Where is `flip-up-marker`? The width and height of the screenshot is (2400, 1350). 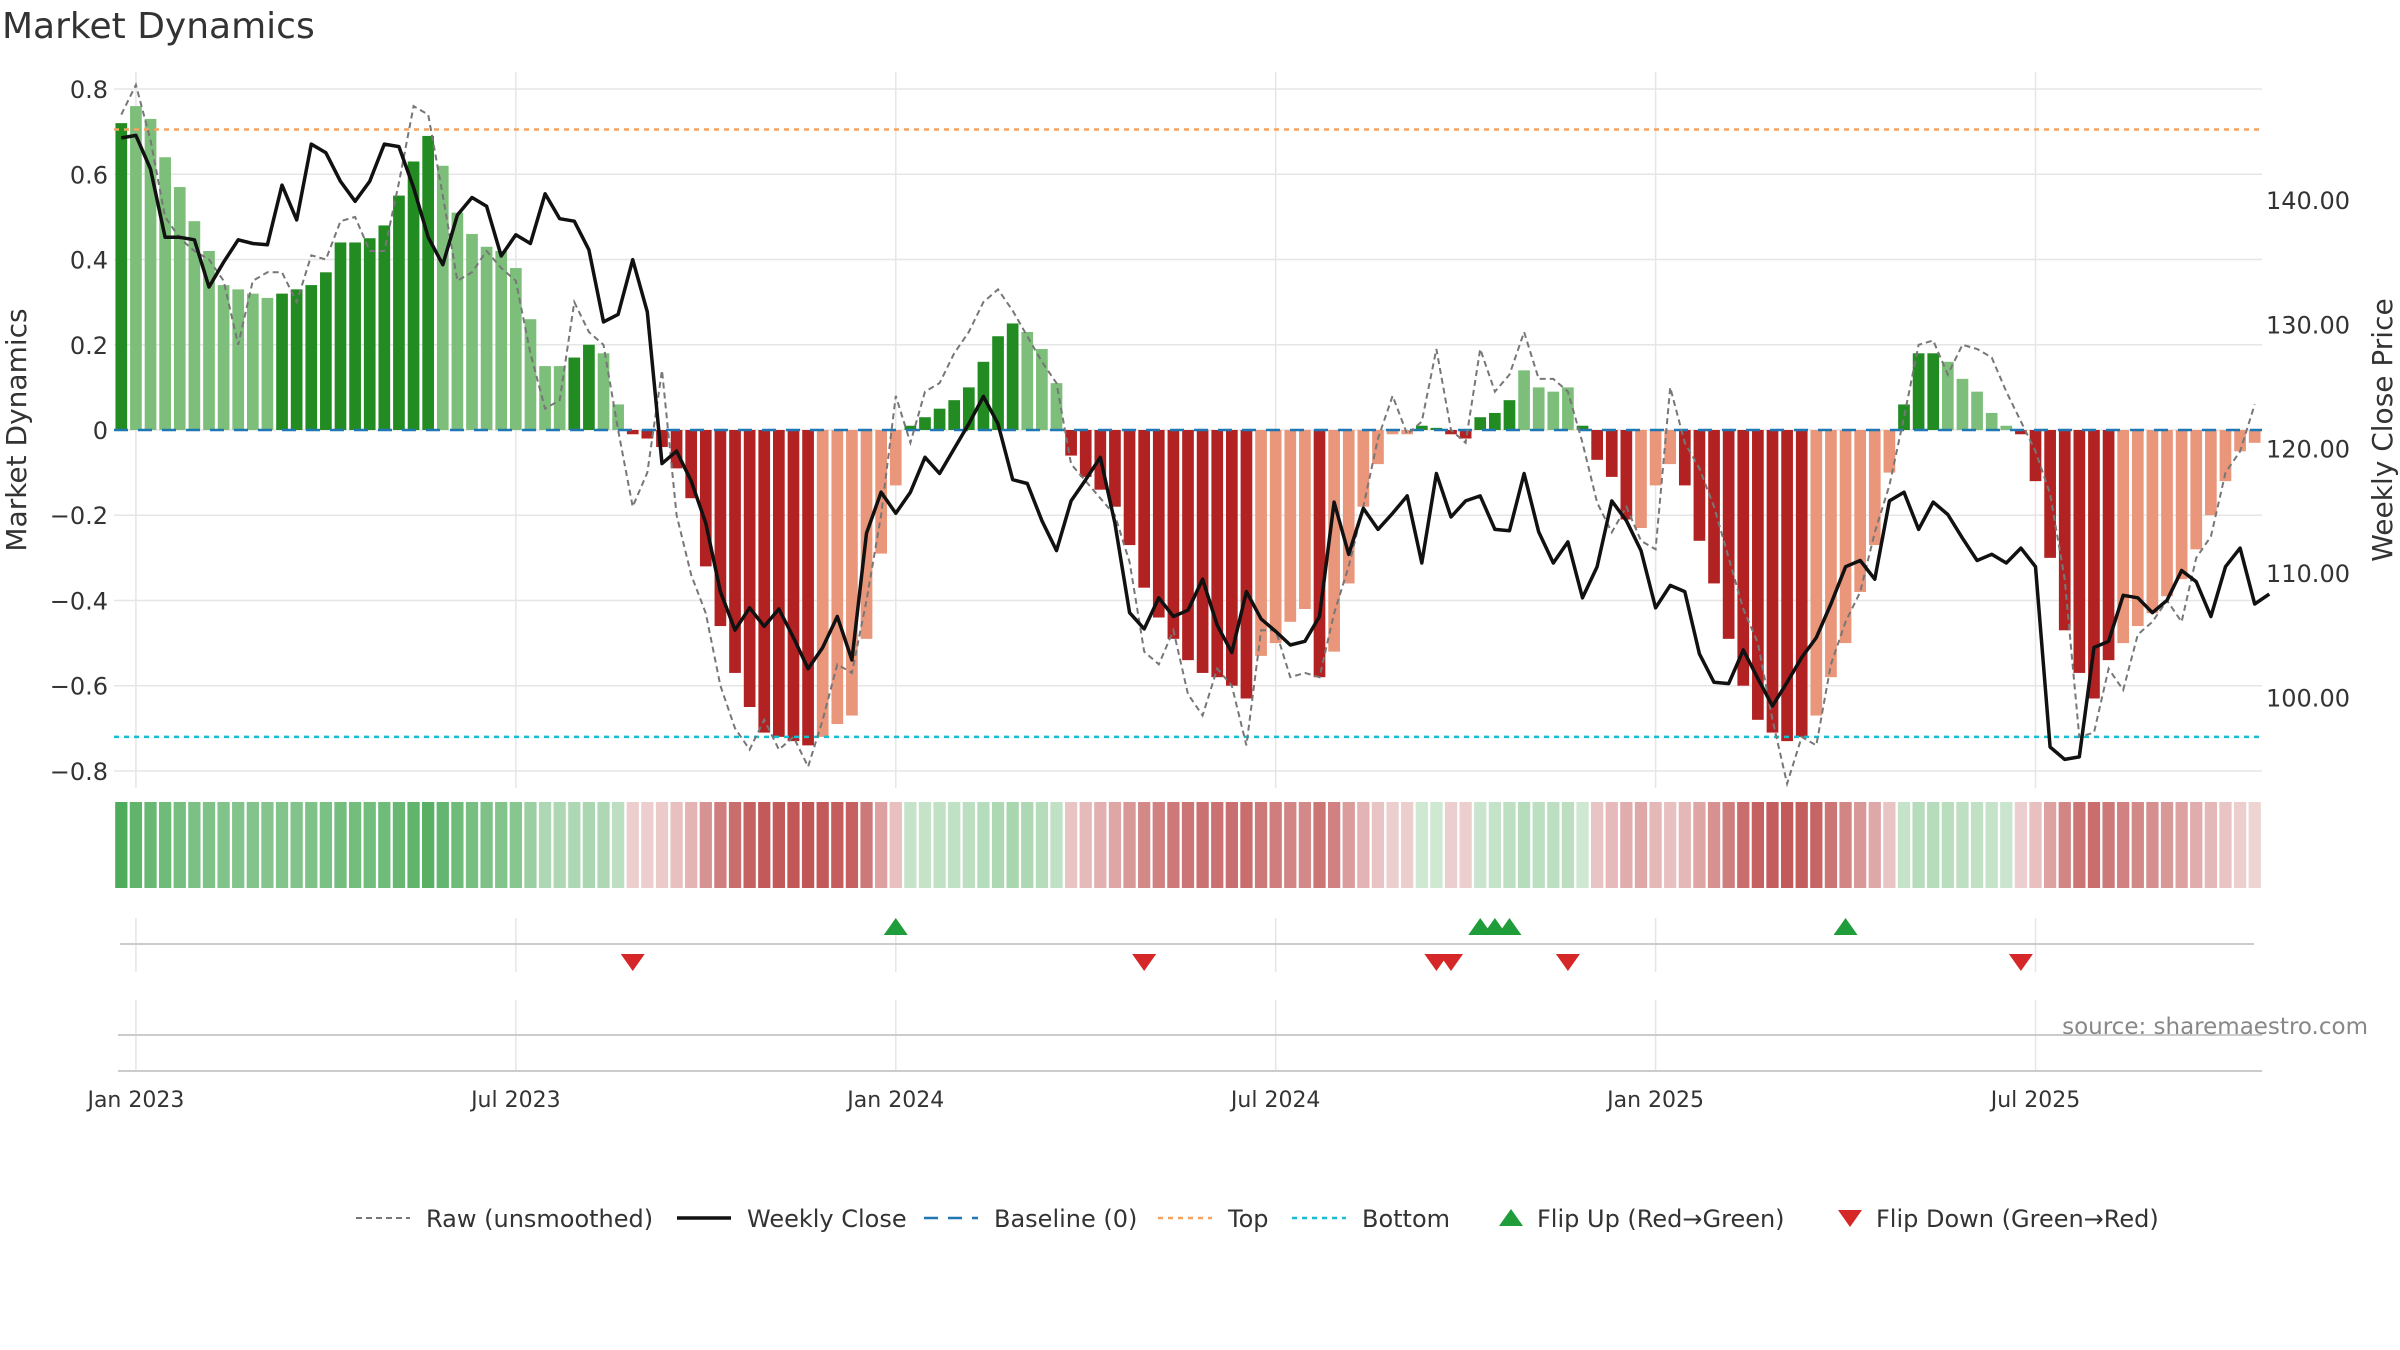
flip-up-marker is located at coordinates (1509, 926).